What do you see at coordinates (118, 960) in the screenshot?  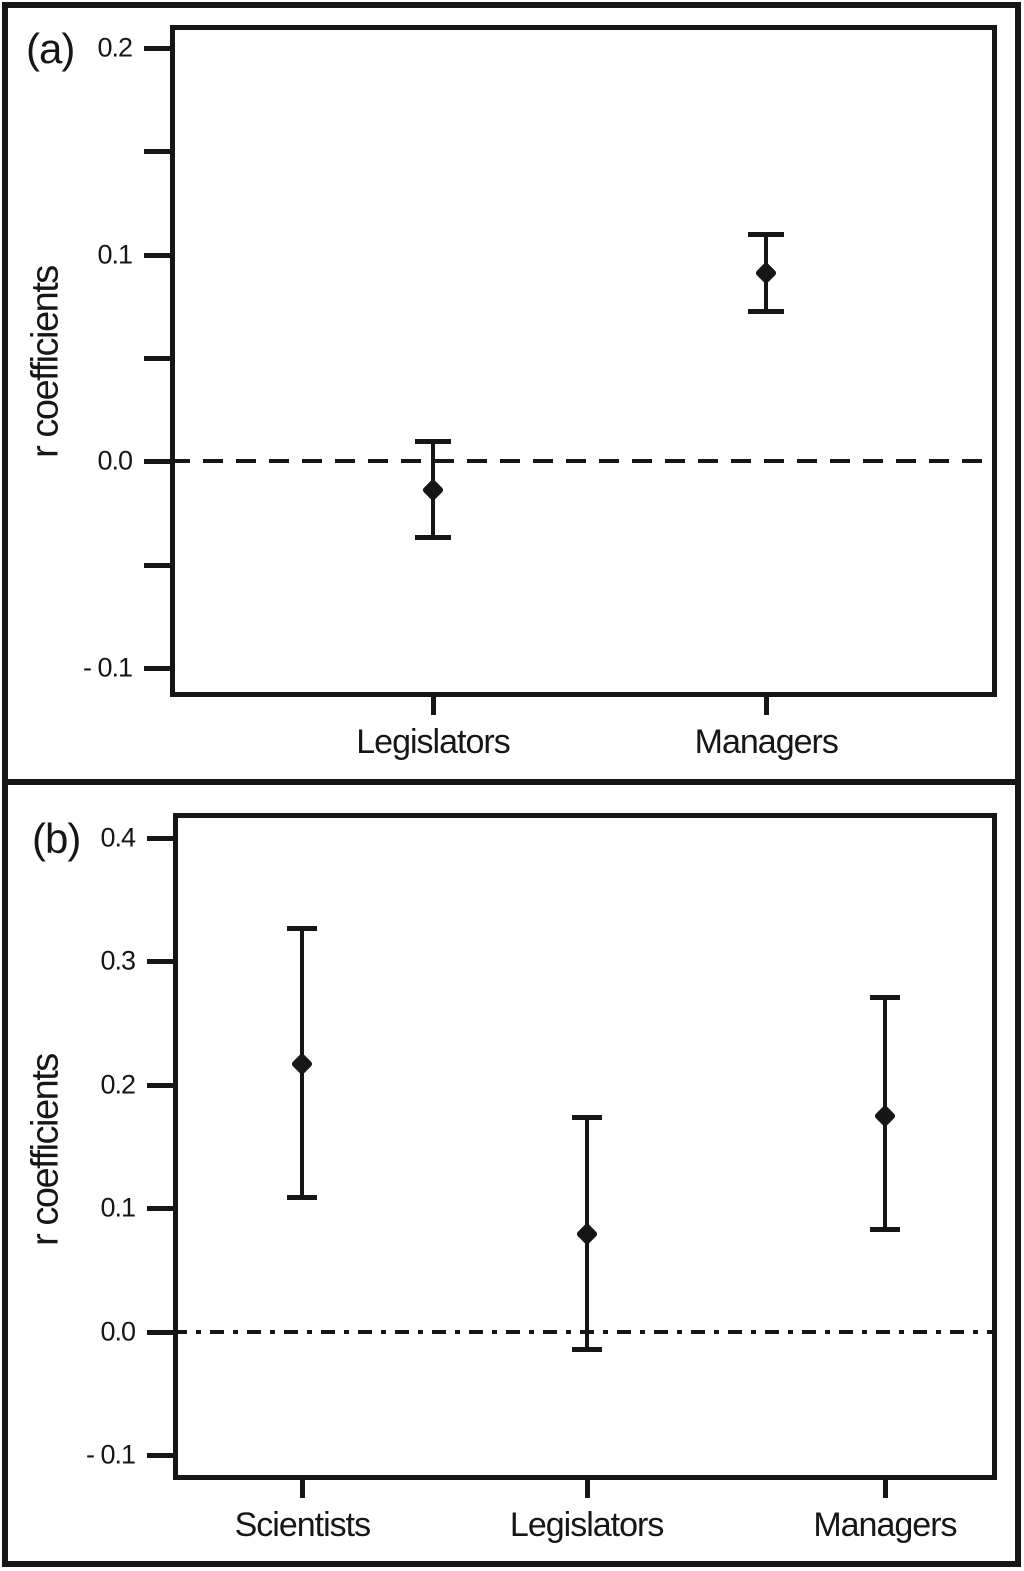 I see `y-tick-label: 0.3` at bounding box center [118, 960].